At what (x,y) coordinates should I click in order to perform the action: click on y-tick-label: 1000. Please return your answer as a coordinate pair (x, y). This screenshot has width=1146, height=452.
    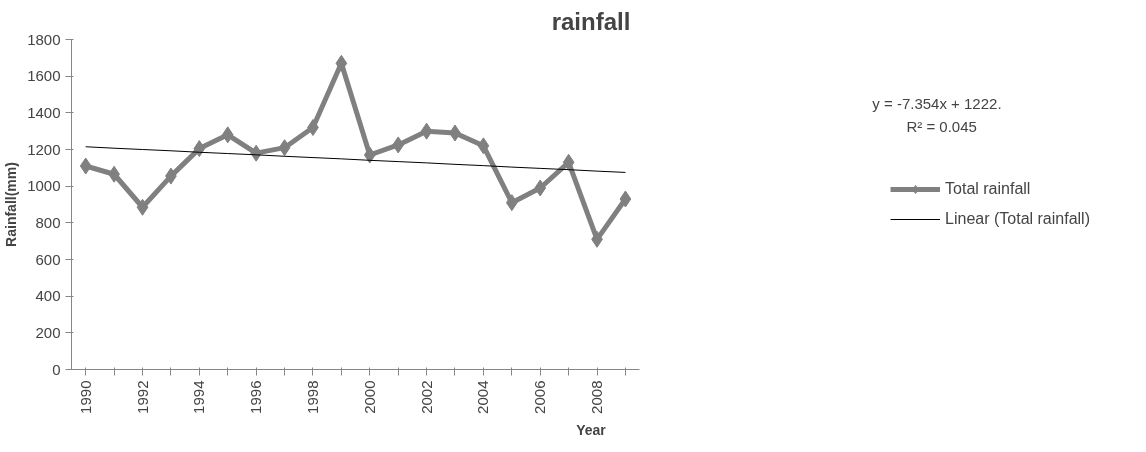
    Looking at the image, I should click on (44, 186).